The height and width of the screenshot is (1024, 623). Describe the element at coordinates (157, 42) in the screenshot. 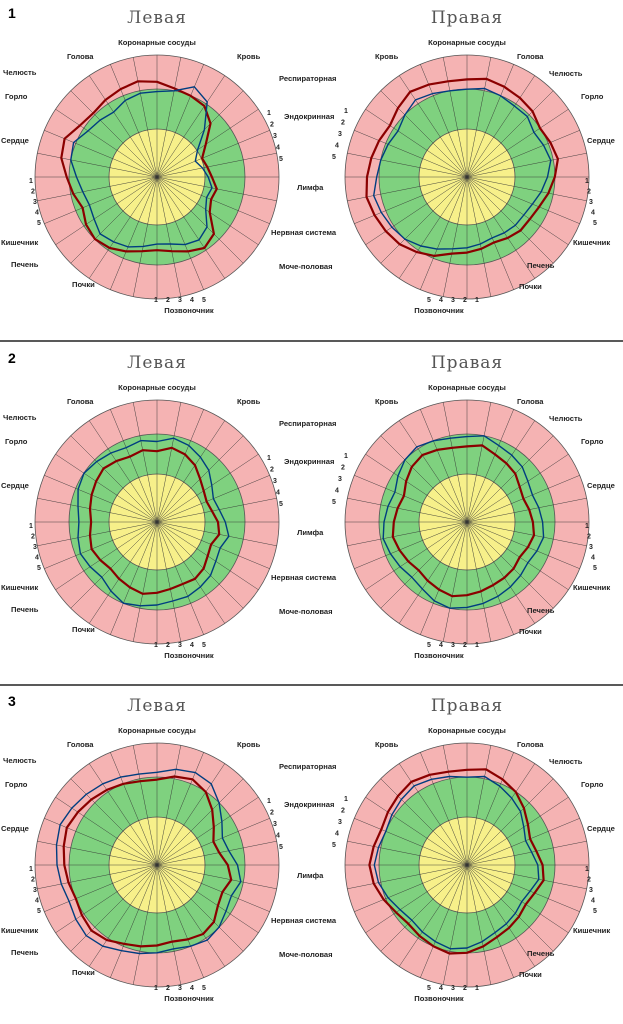

I see `organ-label-coronary: Коронарные сосуды` at that location.